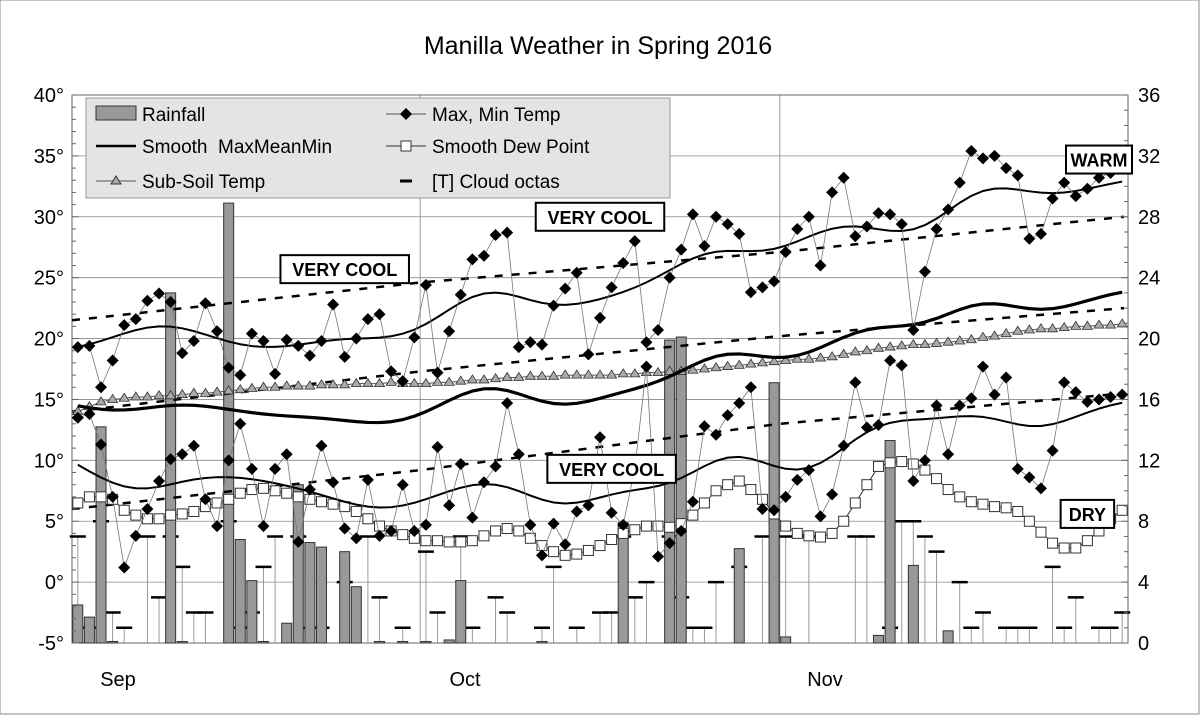  Describe the element at coordinates (116, 180) in the screenshot. I see `triangle-icon` at that location.